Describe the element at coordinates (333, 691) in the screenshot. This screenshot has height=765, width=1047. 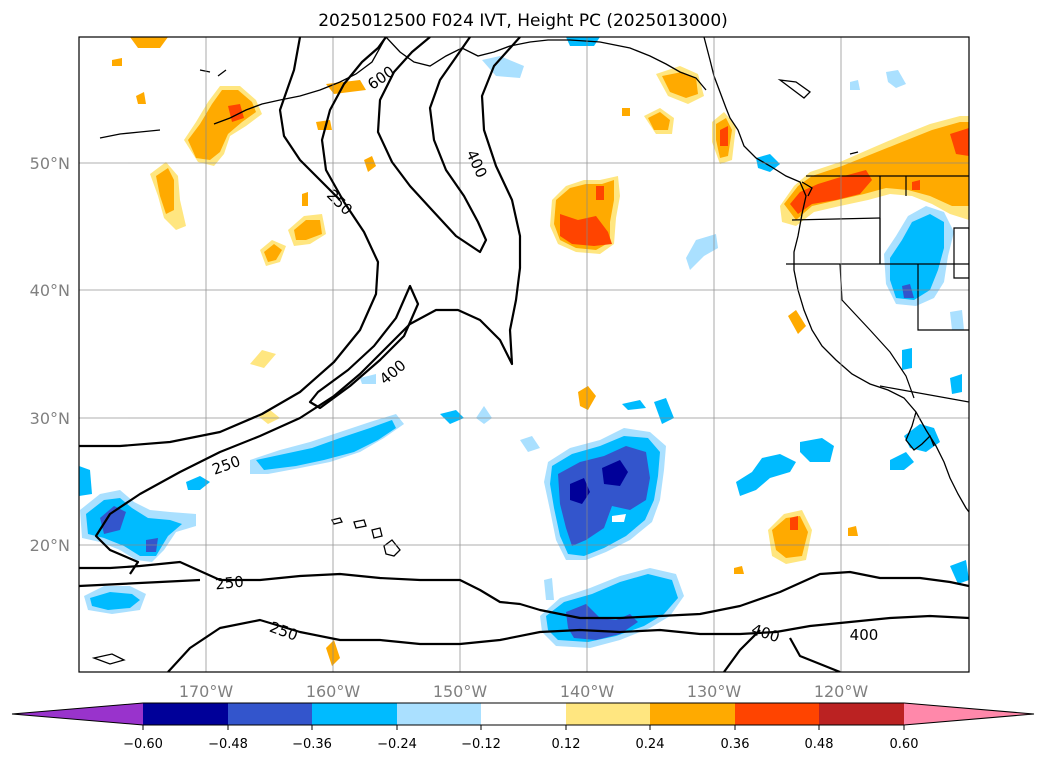
I see `lon-label-160: 160°W` at that location.